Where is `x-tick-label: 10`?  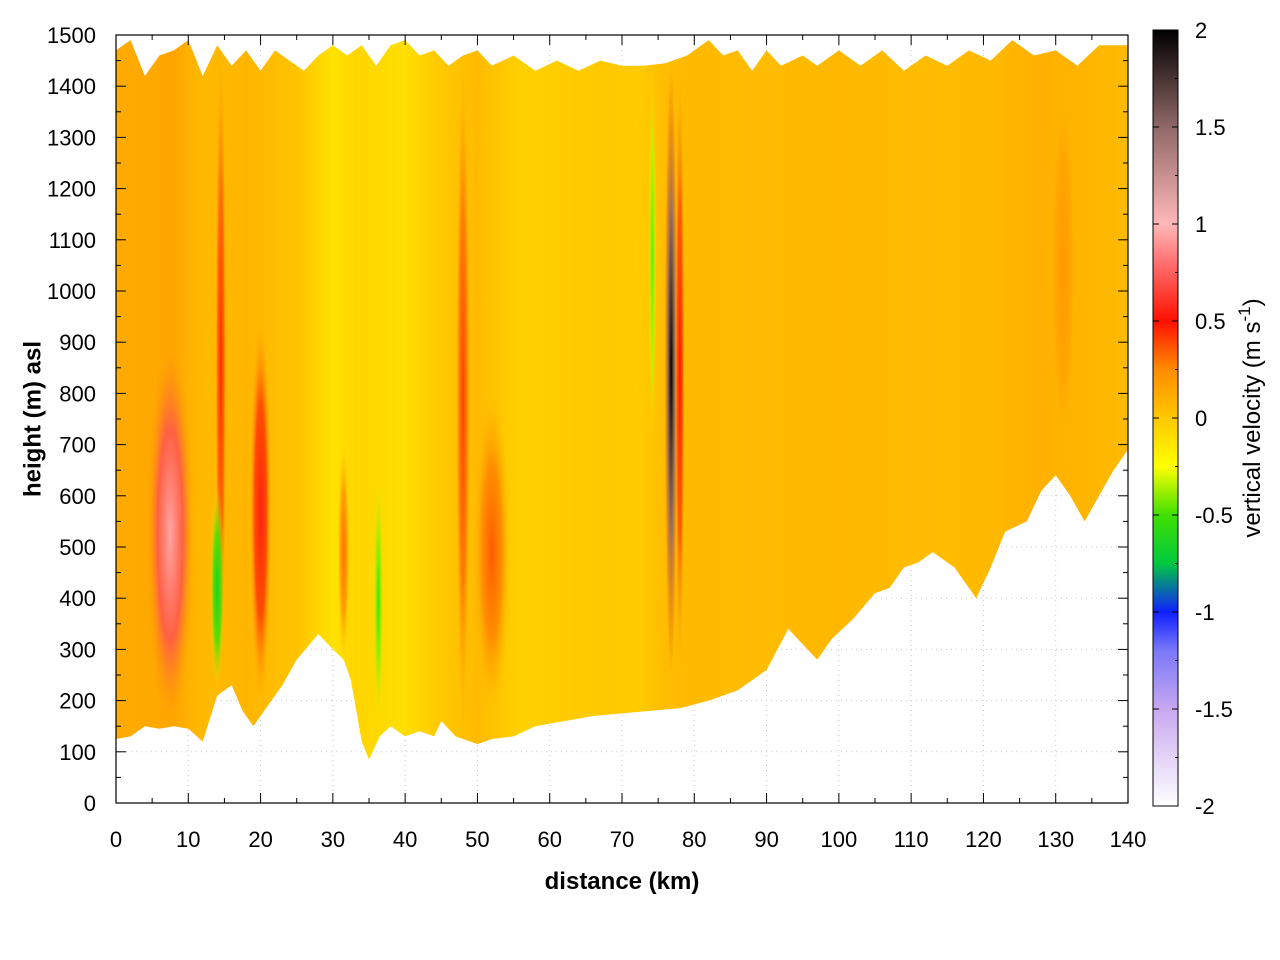
x-tick-label: 10 is located at coordinates (188, 839).